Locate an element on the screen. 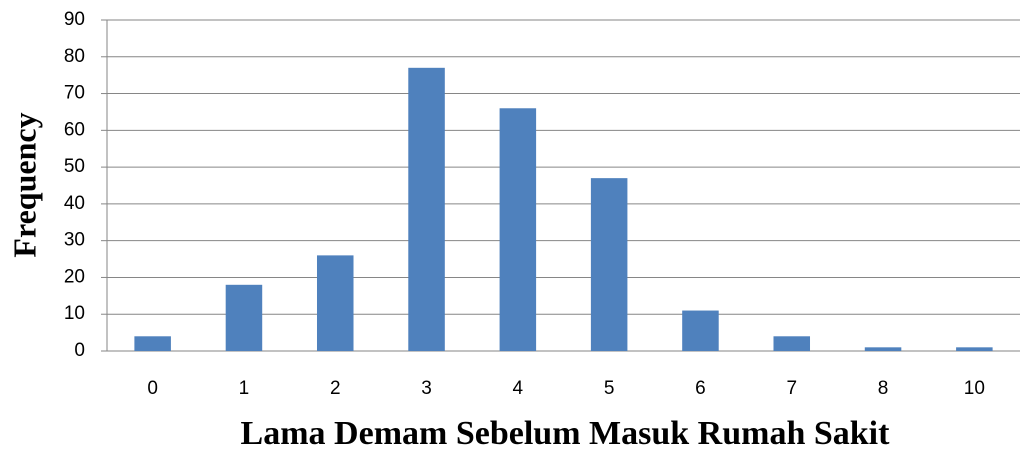 The height and width of the screenshot is (451, 1026). x-tick-label: 5 is located at coordinates (609, 388).